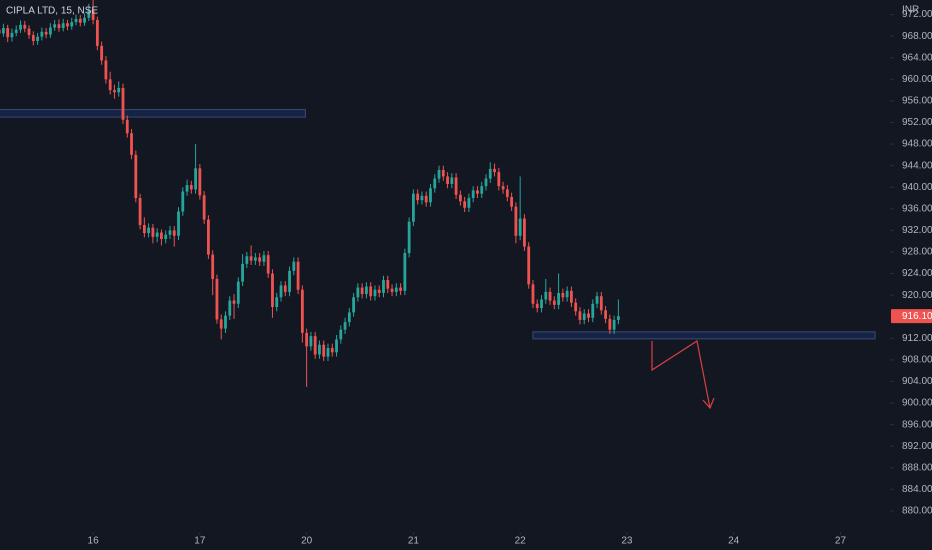  Describe the element at coordinates (917, 295) in the screenshot. I see `y-tick-label: 920.00` at that location.